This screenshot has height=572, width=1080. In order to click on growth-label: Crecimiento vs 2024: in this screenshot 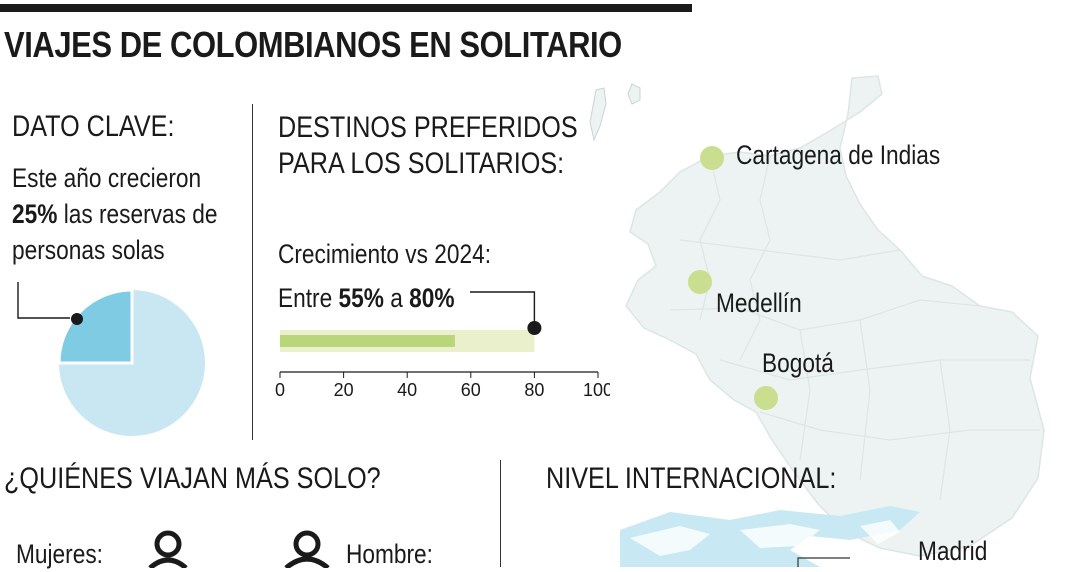, I will do `click(385, 254)`.